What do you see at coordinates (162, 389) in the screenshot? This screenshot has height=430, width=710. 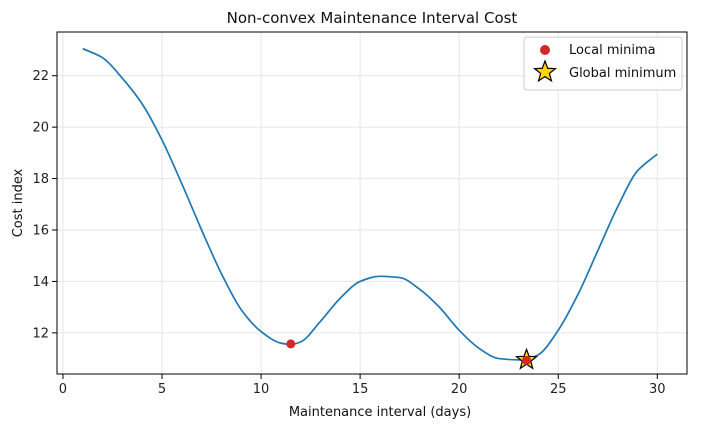 I see `x-tick-label: 5` at bounding box center [162, 389].